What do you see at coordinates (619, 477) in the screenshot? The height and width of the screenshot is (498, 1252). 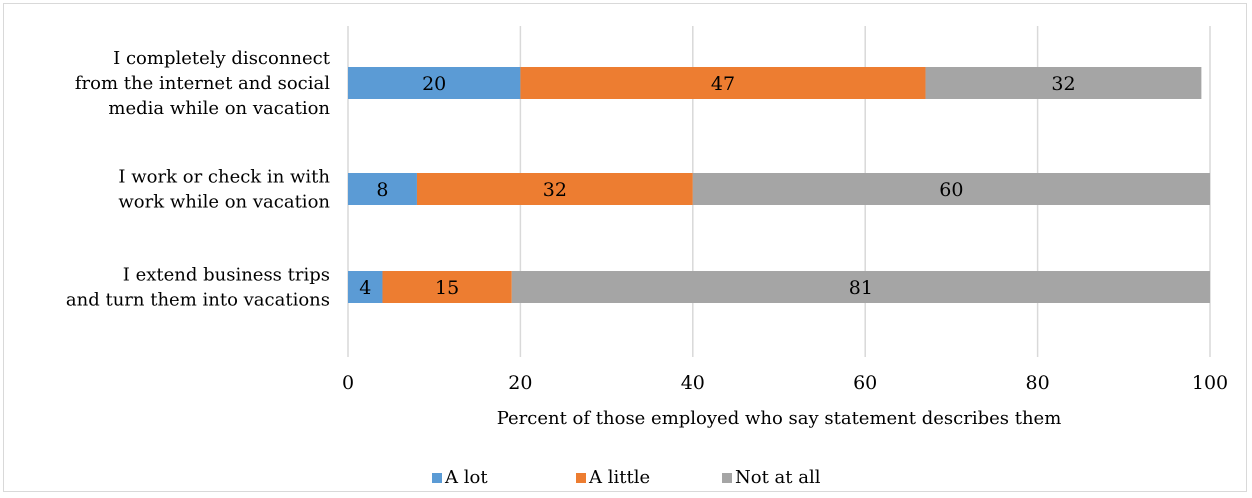 I see `legend-label: A little` at bounding box center [619, 477].